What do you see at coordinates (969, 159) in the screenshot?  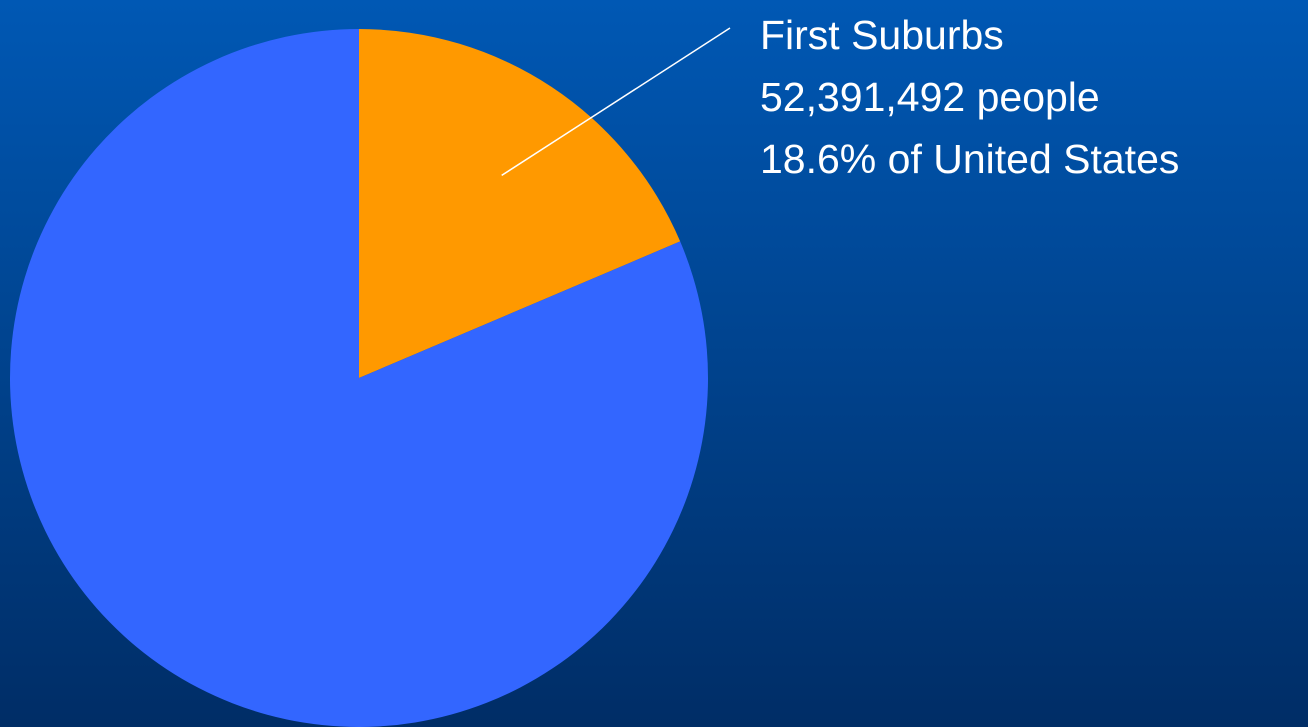 I see `value-label: 18.6% of United States` at bounding box center [969, 159].